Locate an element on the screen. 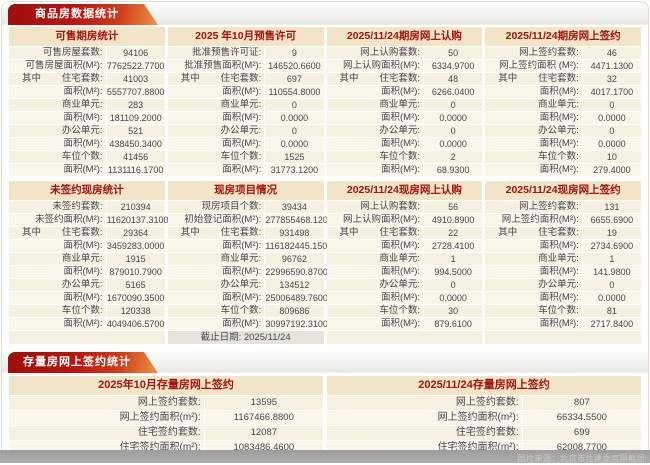  row-value: 809686 is located at coordinates (293, 311).